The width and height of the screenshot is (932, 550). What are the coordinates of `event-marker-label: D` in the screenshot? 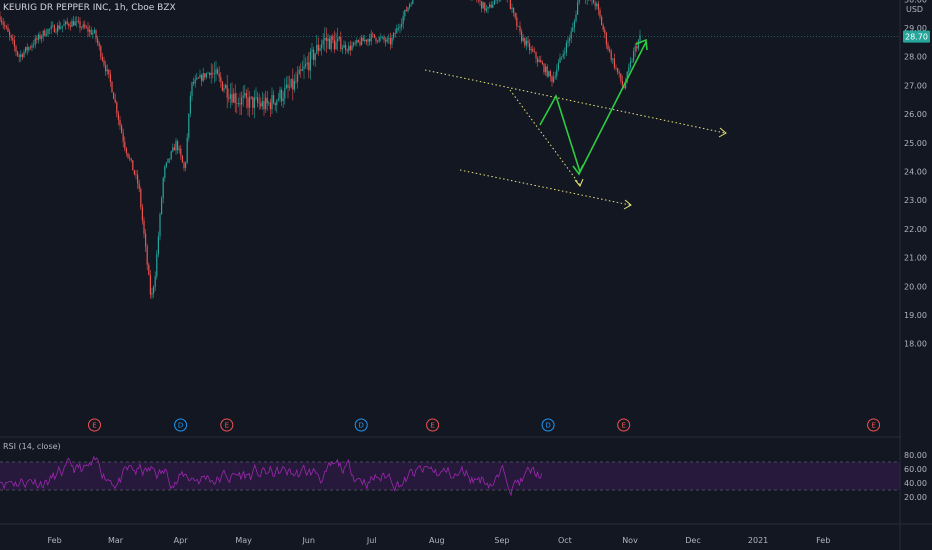 It's located at (547, 426).